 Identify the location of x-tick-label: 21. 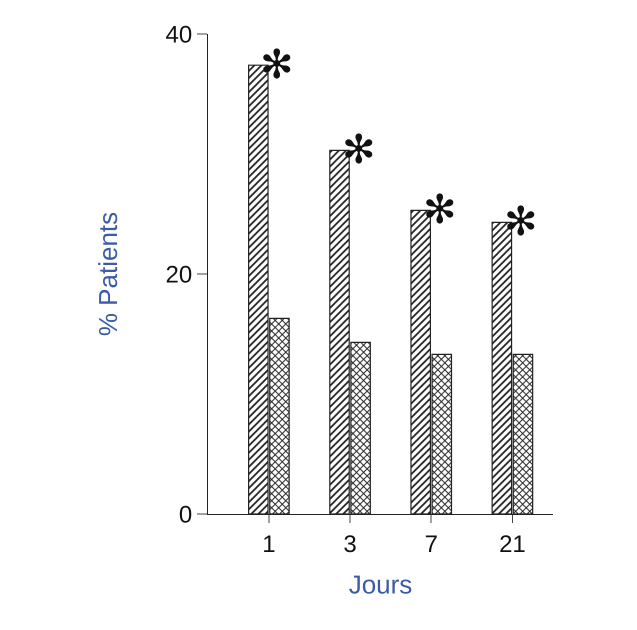
(512, 544).